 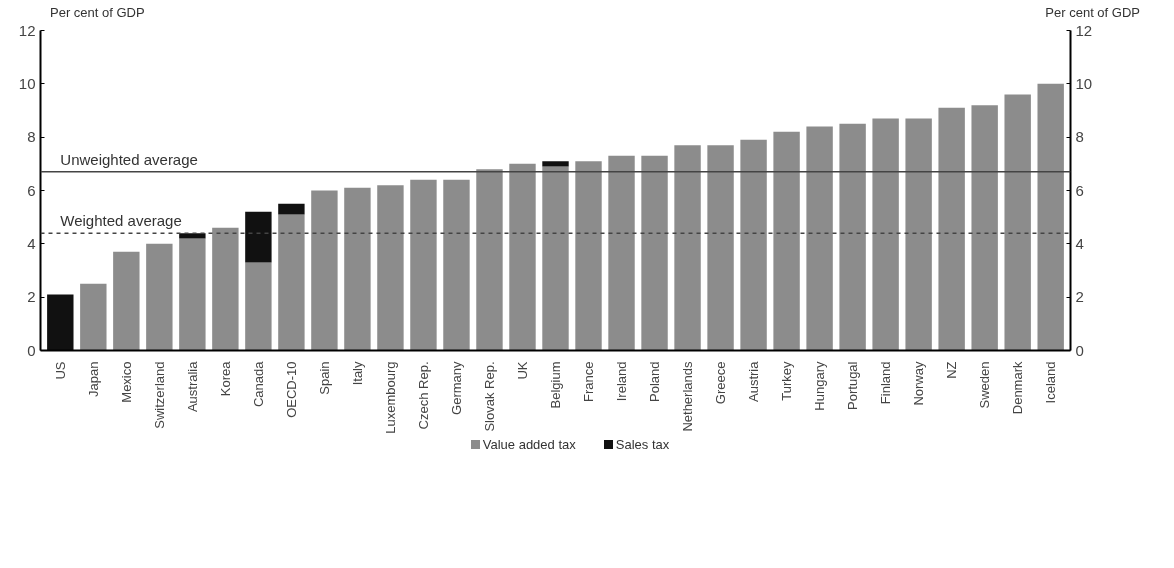 I want to click on y-tick-label: 10, so click(x=27, y=83).